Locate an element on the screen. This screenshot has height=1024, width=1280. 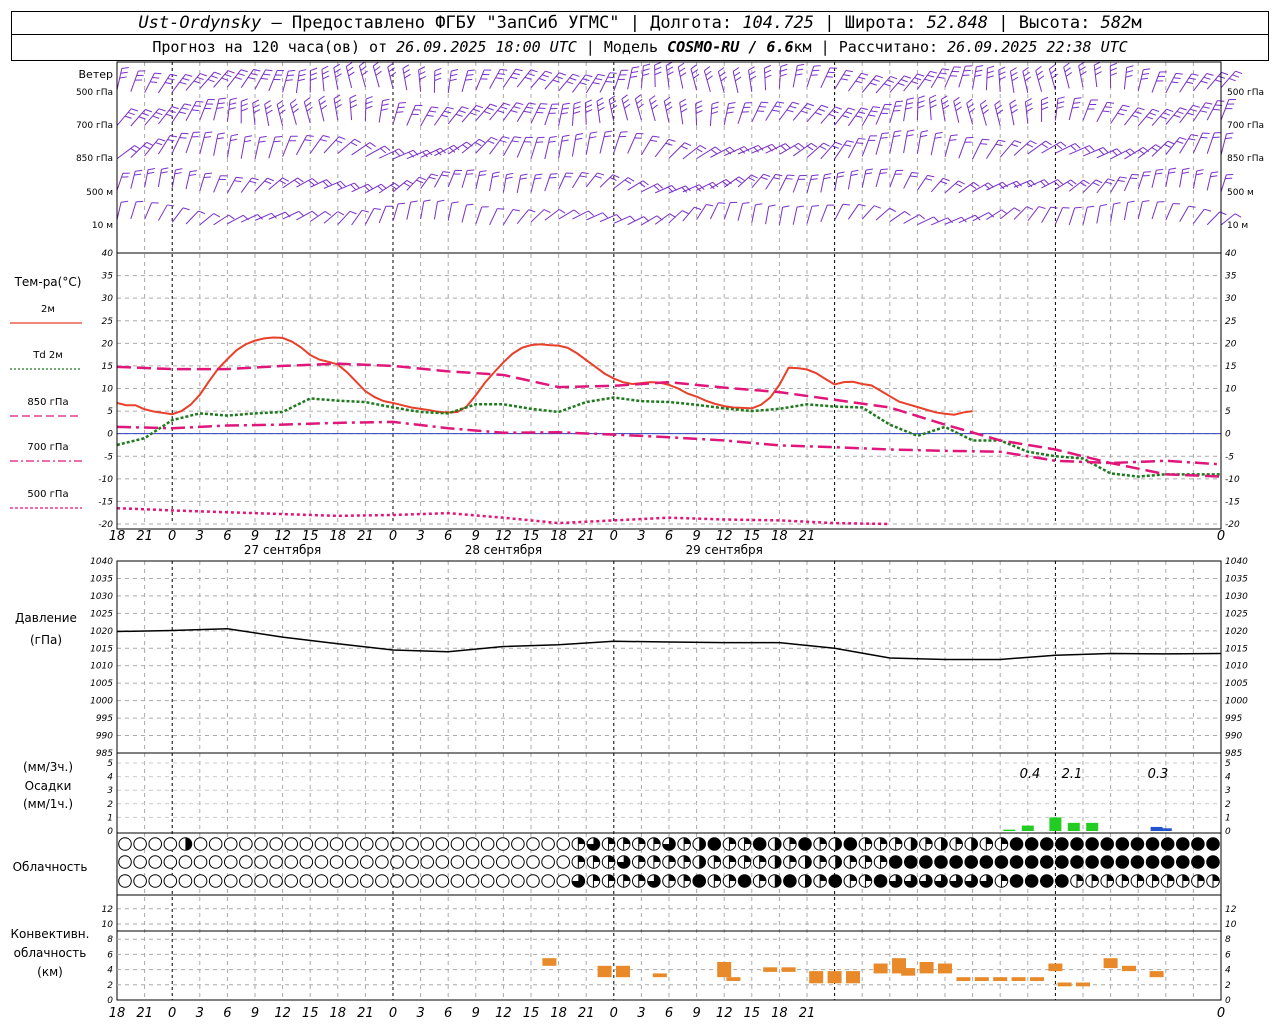
pressure-unit: (гПа) is located at coordinates (46, 640).